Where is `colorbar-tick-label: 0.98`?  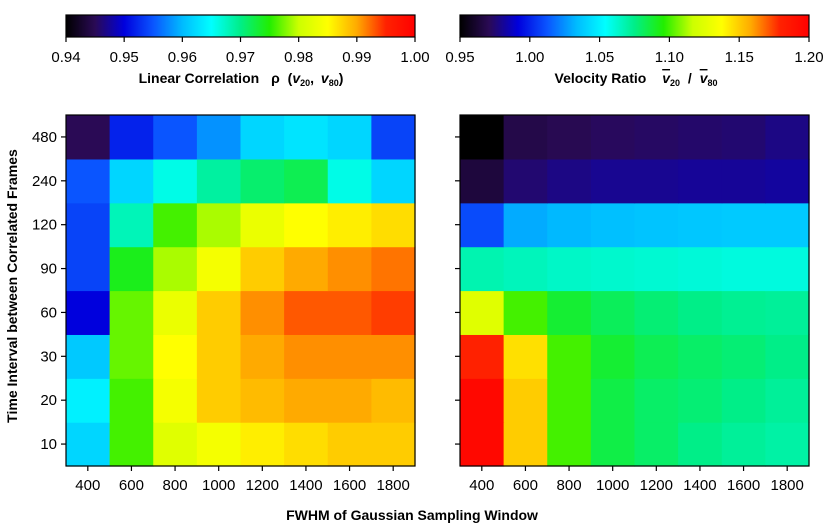
colorbar-tick-label: 0.98 is located at coordinates (298, 57).